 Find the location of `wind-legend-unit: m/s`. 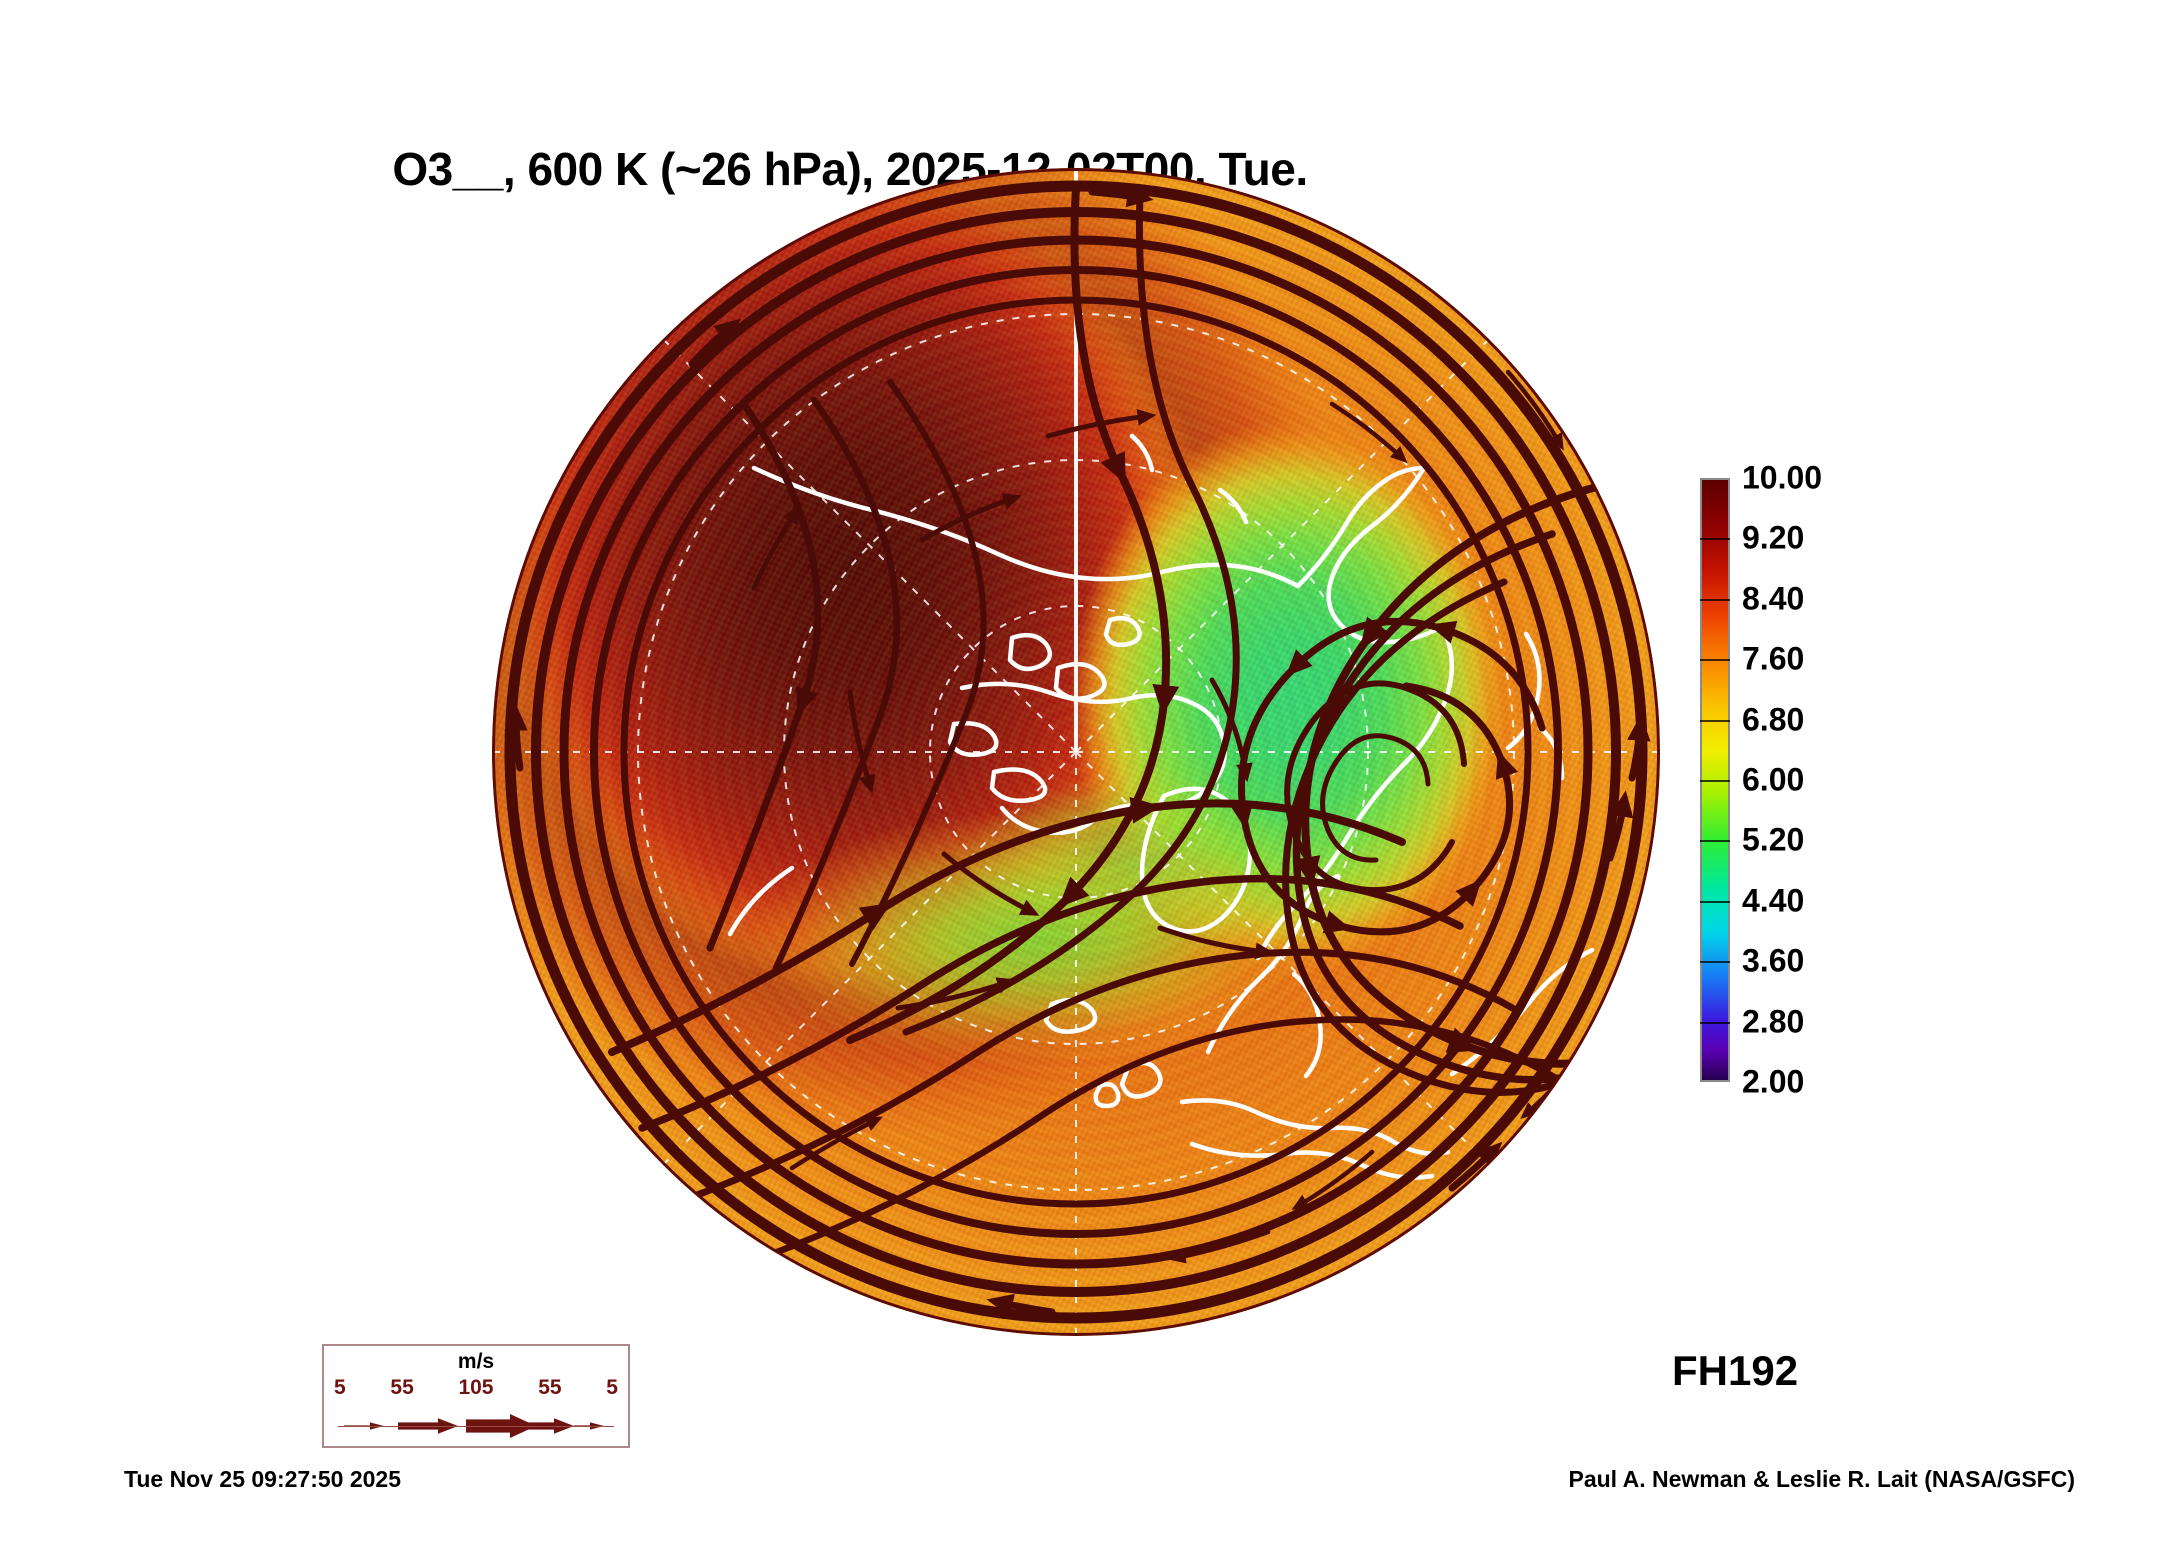

wind-legend-unit: m/s is located at coordinates (476, 1361).